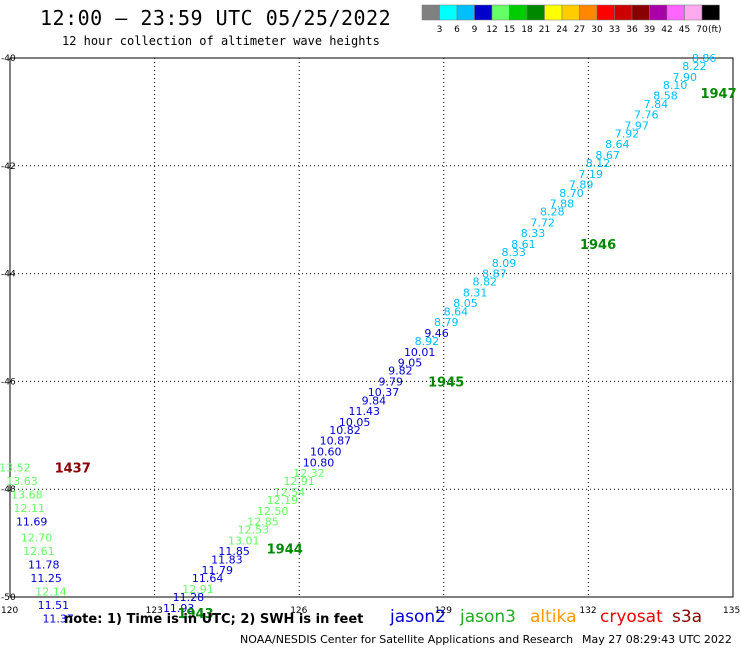  What do you see at coordinates (523, 244) in the screenshot?
I see `wave-height-point: 8.61` at bounding box center [523, 244].